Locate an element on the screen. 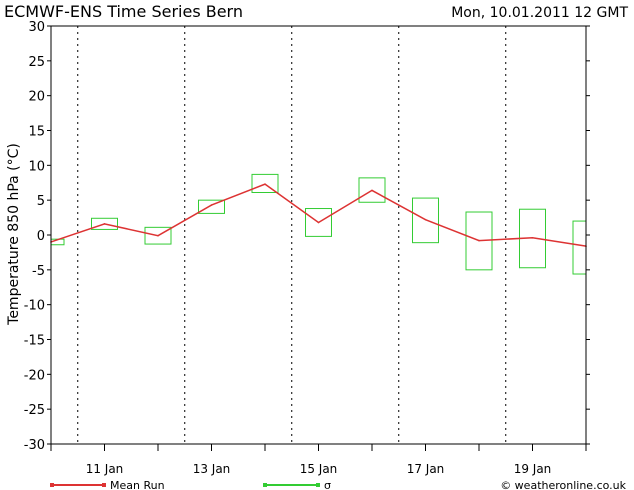 The width and height of the screenshot is (634, 490). chart-timestamp: Mon, 10.01.2011 12 GMT is located at coordinates (539, 13).